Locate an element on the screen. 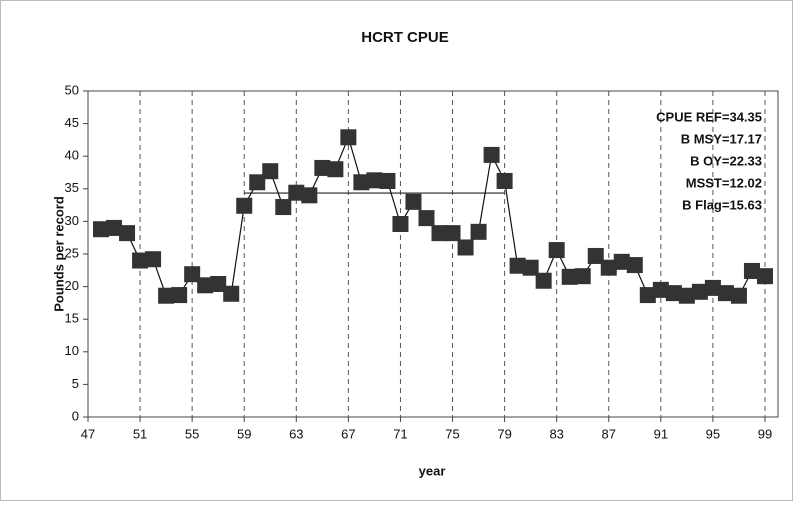 The width and height of the screenshot is (793, 506). y-tick-label: 25 is located at coordinates (72, 252).